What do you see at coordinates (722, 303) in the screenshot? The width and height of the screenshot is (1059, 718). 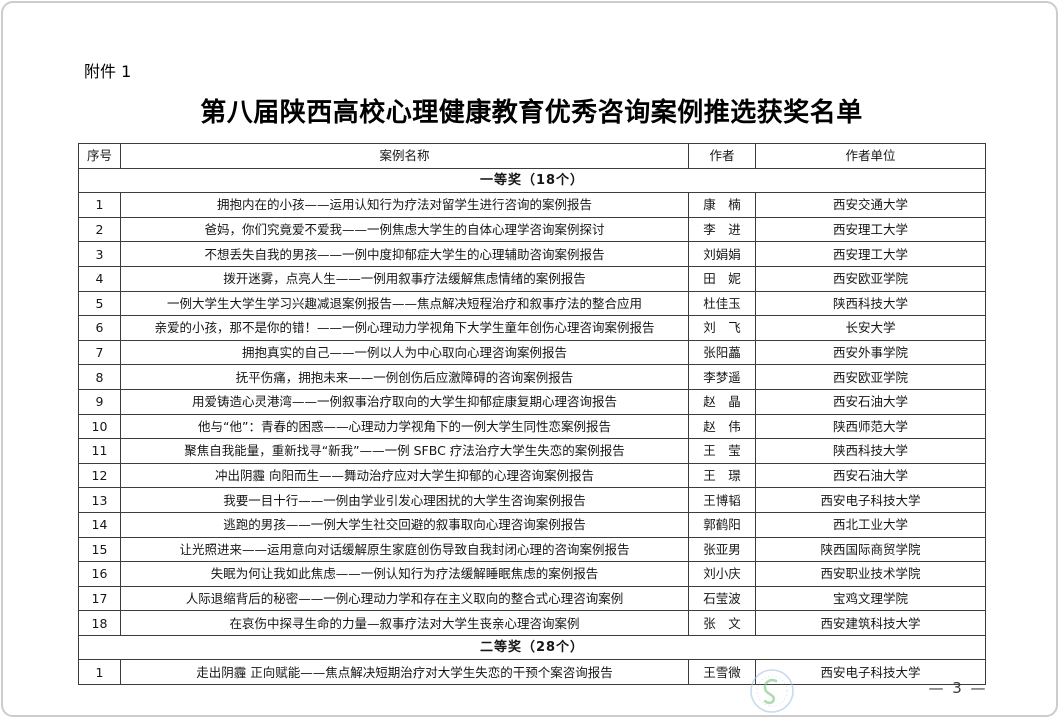 I see `cell-author: 杜佳玉` at bounding box center [722, 303].